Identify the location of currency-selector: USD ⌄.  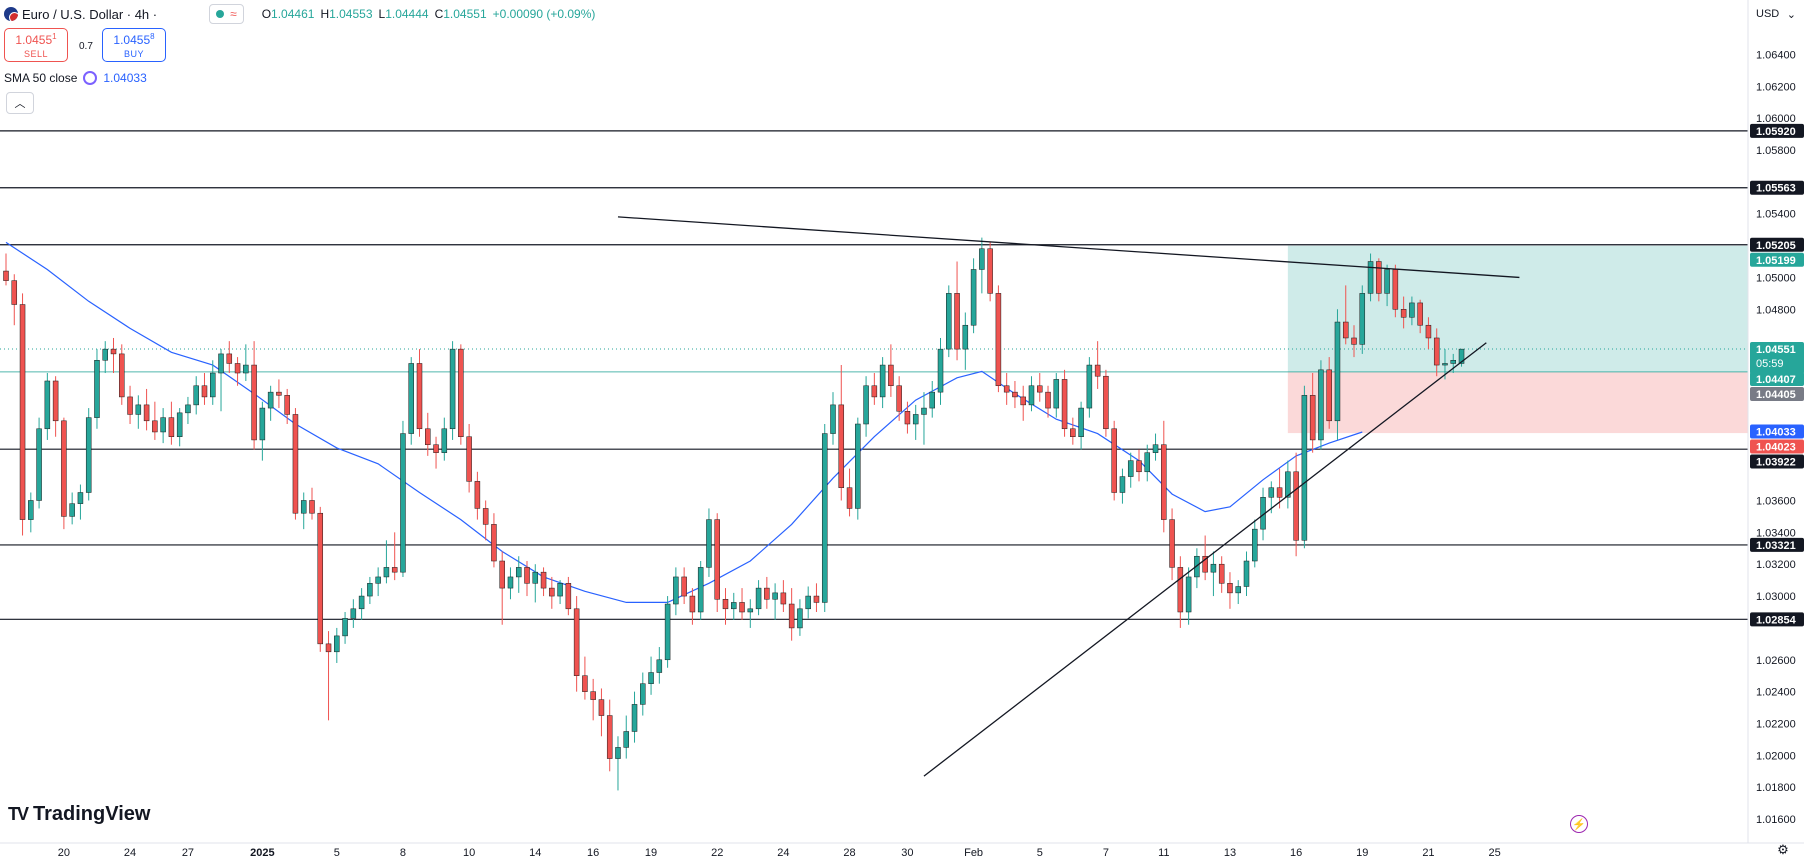
(1776, 14).